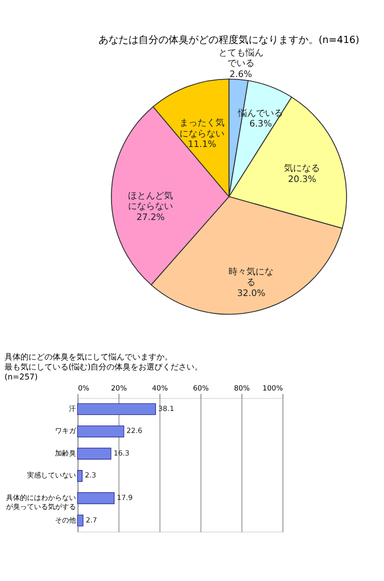 The width and height of the screenshot is (384, 581). What do you see at coordinates (134, 431) in the screenshot?
I see `data-label: 22.6` at bounding box center [134, 431].